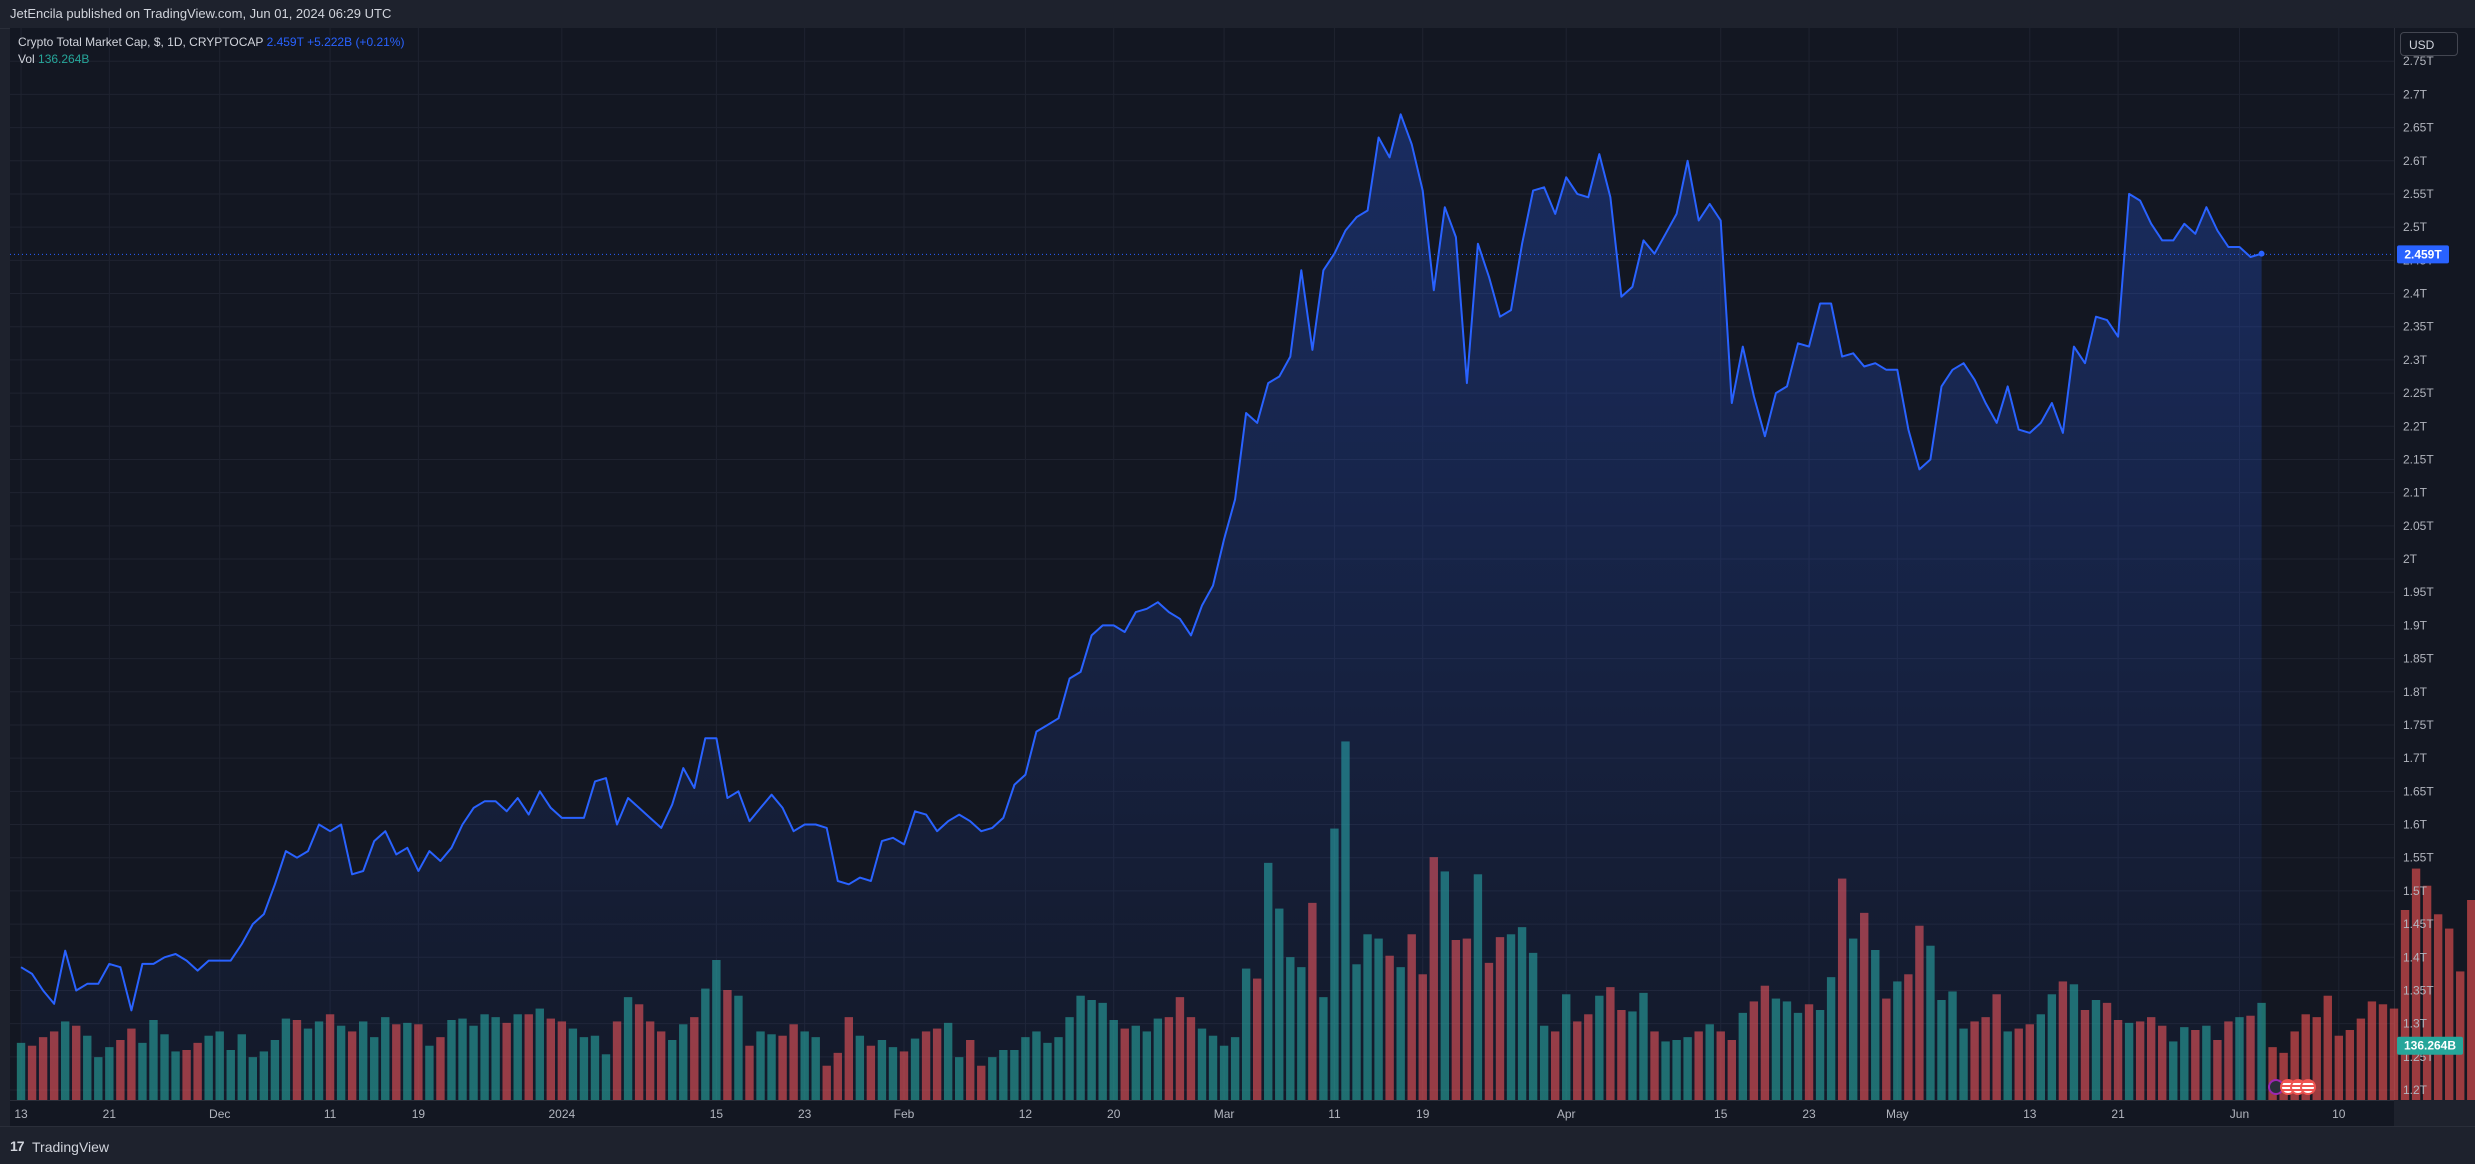 The height and width of the screenshot is (1164, 2475). Describe the element at coordinates (219, 1114) in the screenshot. I see `x-tick-label: Dec` at that location.